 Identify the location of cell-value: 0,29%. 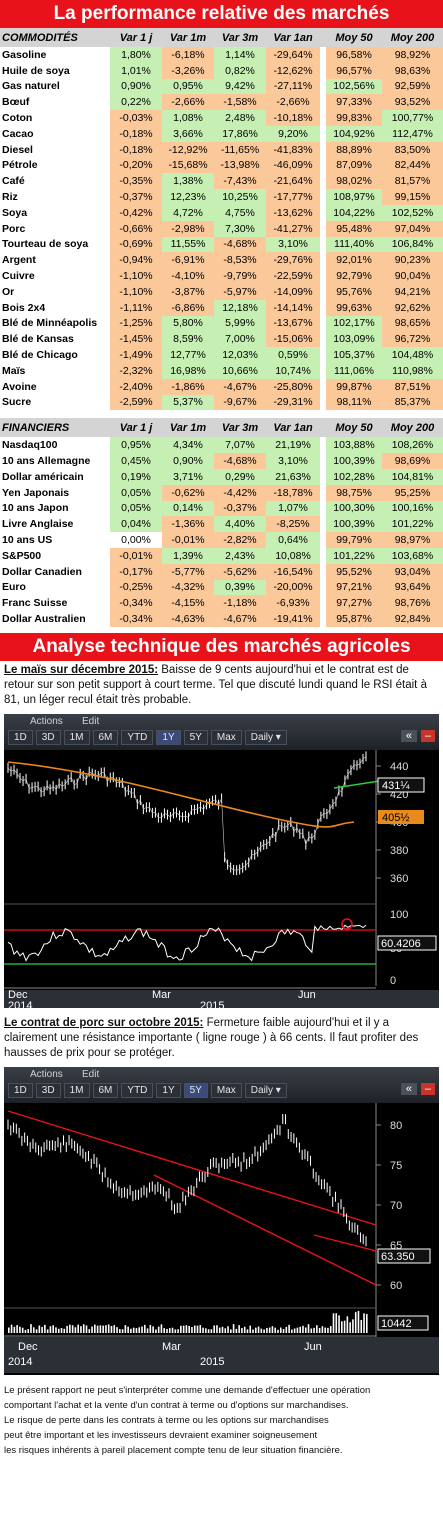
(240, 476).